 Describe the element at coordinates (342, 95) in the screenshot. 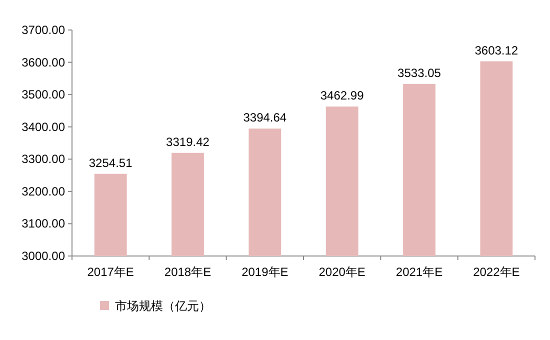

I see `data-label: 3462.99` at that location.